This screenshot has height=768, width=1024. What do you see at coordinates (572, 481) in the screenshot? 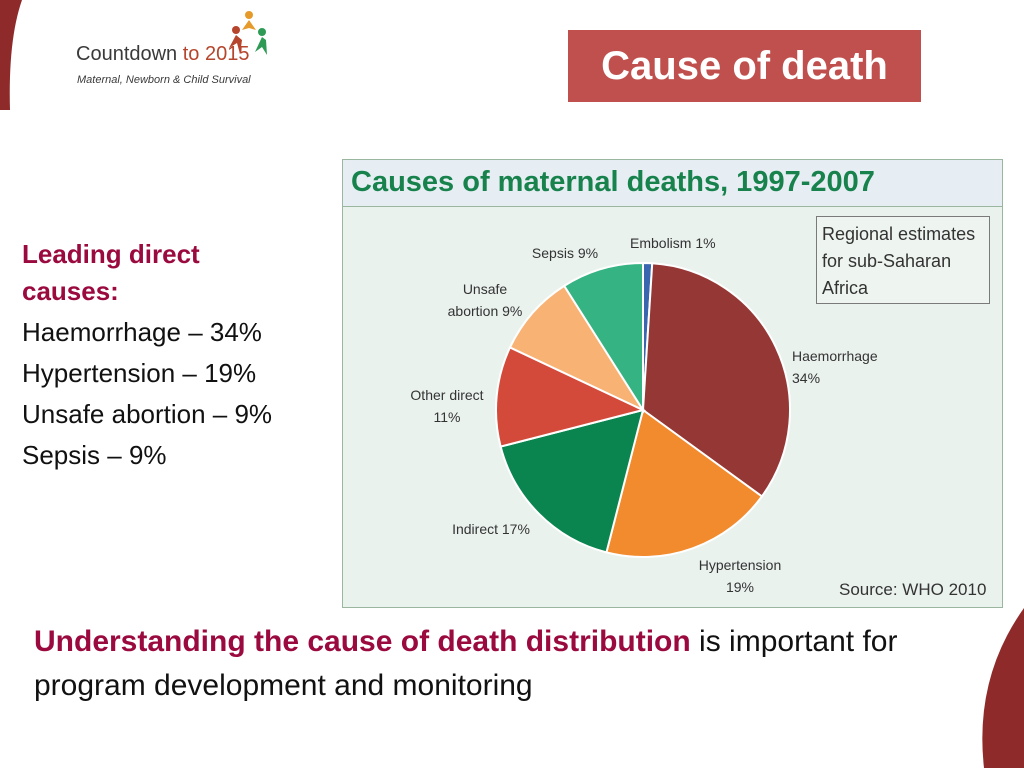
I see `pie-slice-indirect` at bounding box center [572, 481].